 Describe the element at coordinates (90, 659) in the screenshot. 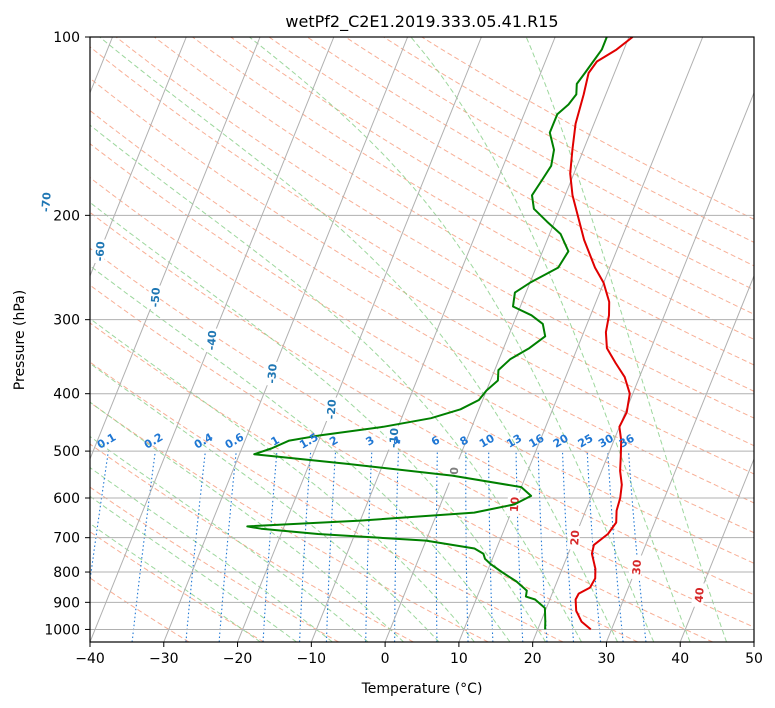

I see `x-tick-label: −40` at that location.